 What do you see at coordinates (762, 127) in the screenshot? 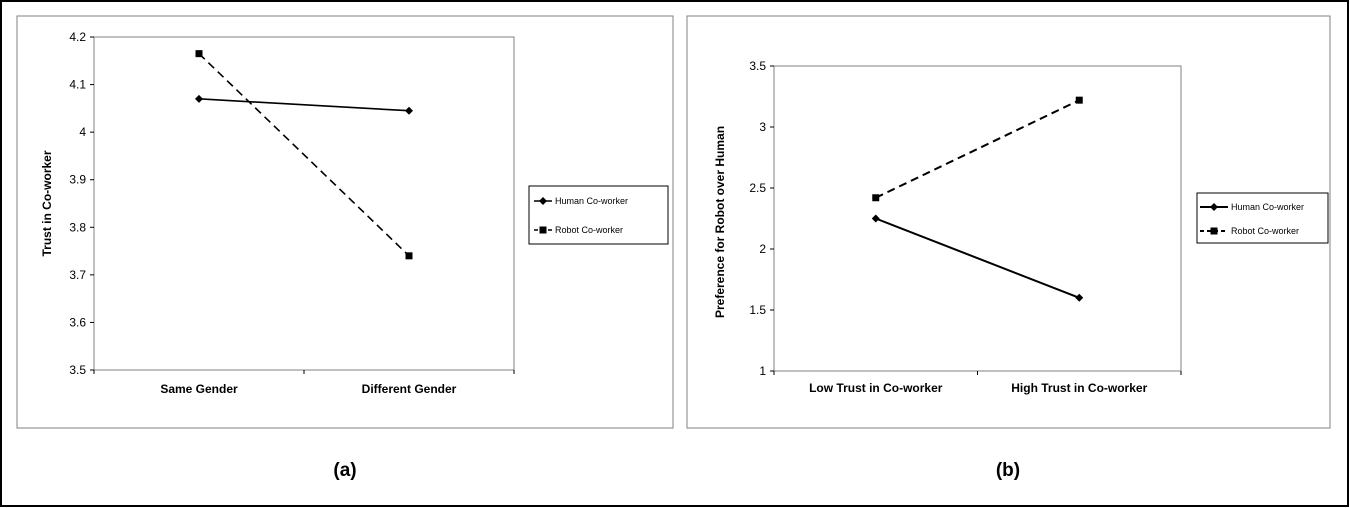
I see `y-tick-label: 3` at bounding box center [762, 127].